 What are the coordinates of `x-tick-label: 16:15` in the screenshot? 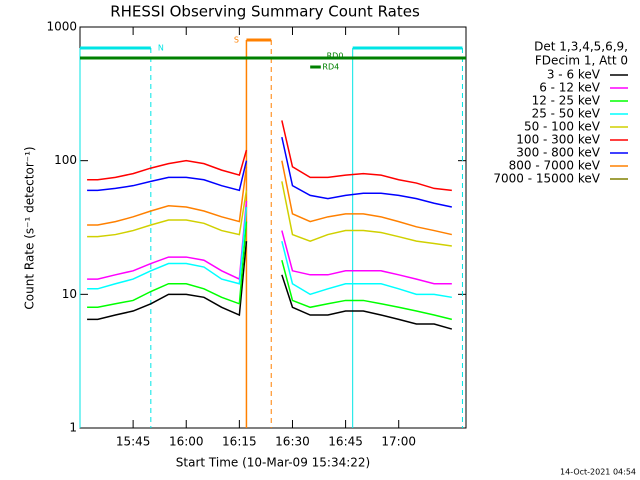 It's located at (239, 442).